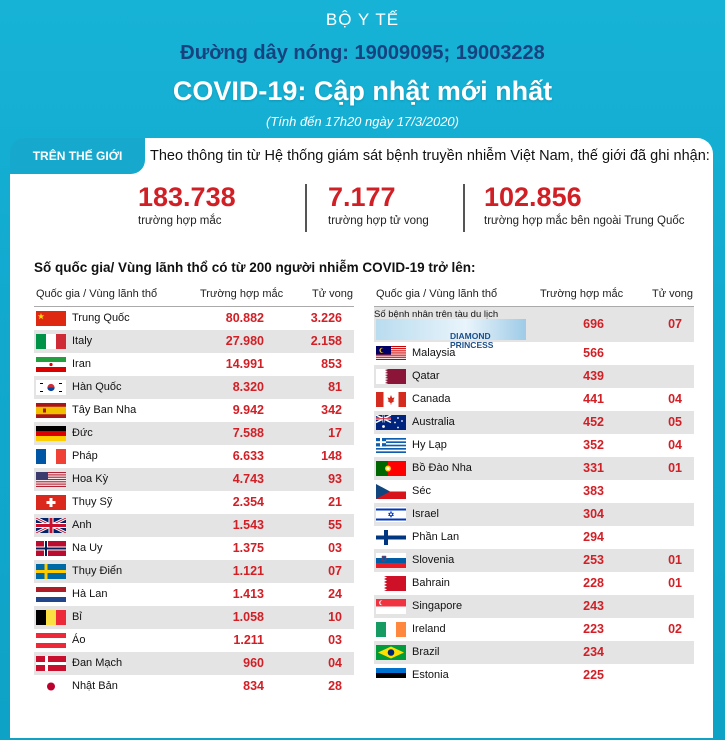 This screenshot has height=740, width=725. I want to click on table-row: Italy 27.980 2.158, so click(194, 341).